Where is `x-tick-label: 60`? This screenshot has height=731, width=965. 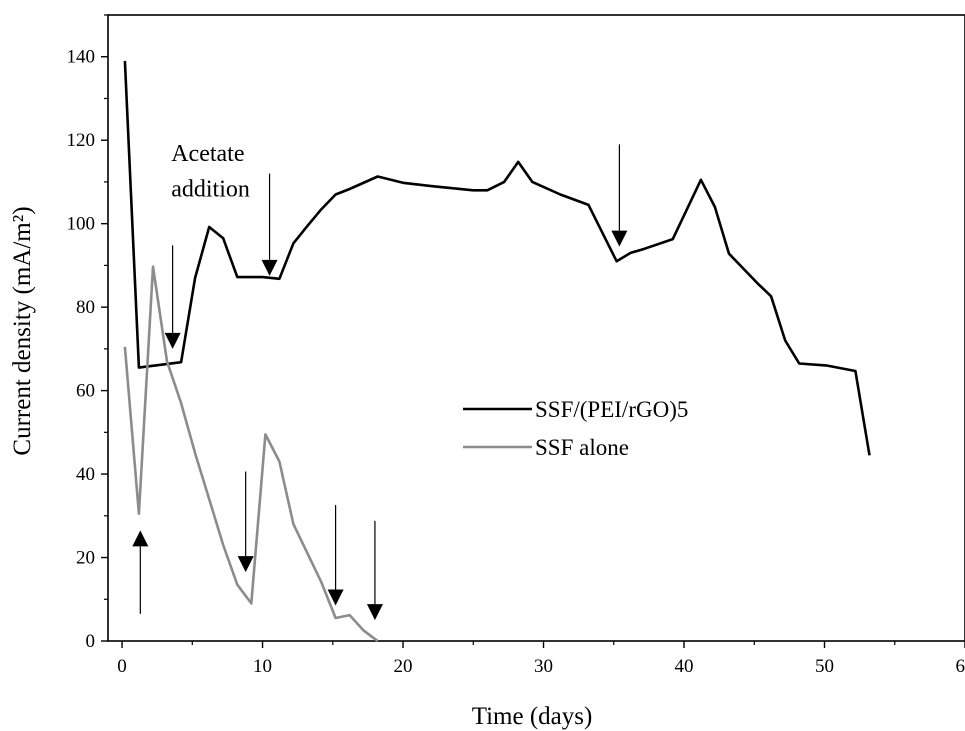
x-tick-label: 60 is located at coordinates (960, 666).